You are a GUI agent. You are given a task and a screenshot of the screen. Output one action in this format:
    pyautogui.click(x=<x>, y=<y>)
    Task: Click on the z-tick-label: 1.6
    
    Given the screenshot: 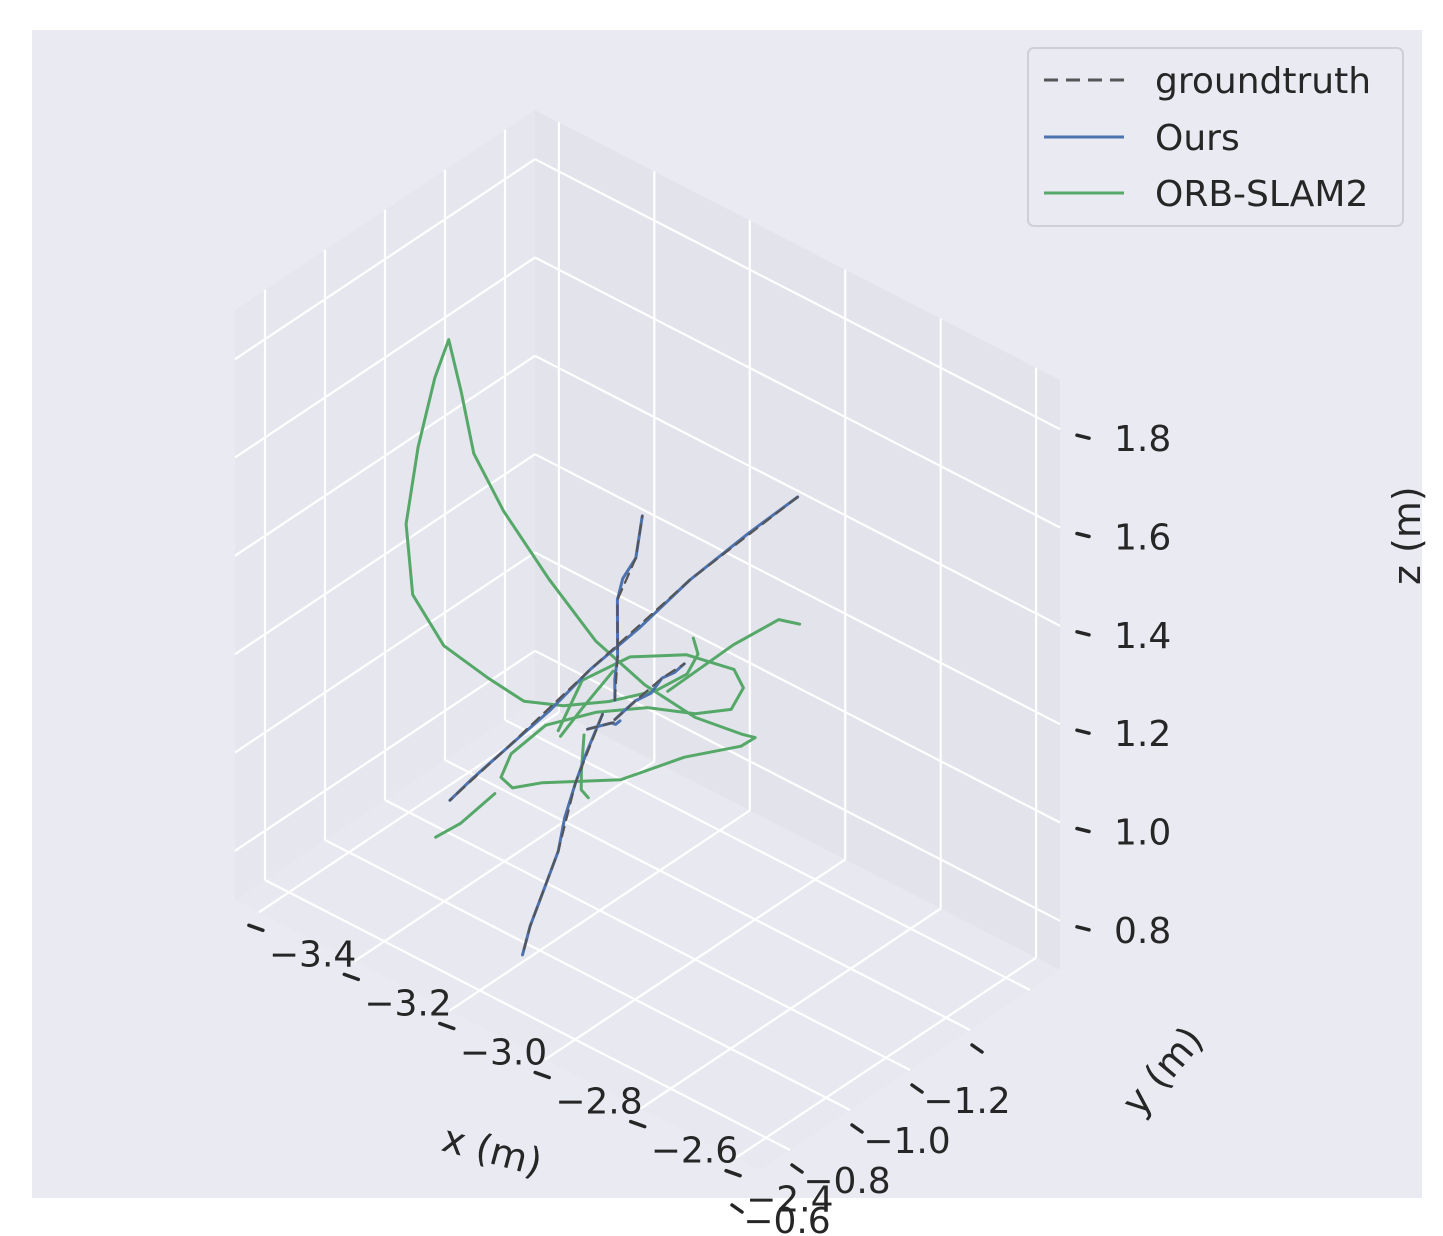 What is the action you would take?
    pyautogui.click(x=1142, y=538)
    